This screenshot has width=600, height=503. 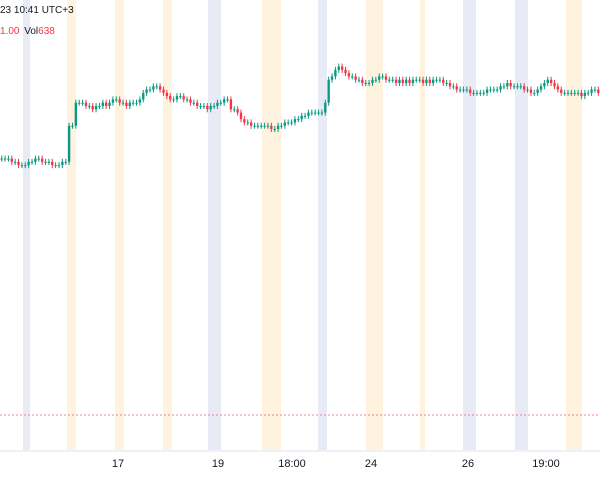 What do you see at coordinates (546, 464) in the screenshot?
I see `x-axis-tick-label: 19:00` at bounding box center [546, 464].